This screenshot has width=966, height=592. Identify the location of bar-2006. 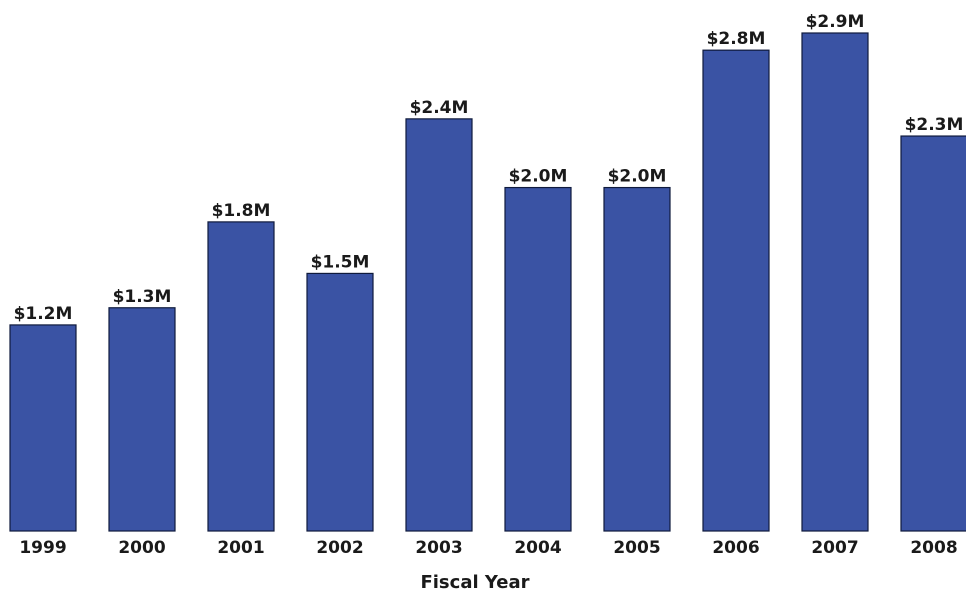
(736, 290).